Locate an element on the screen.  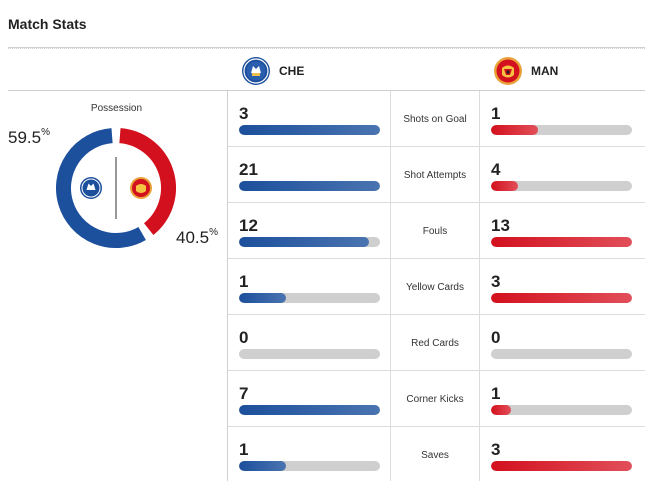
donut-away-crest-icon is located at coordinates (141, 188).